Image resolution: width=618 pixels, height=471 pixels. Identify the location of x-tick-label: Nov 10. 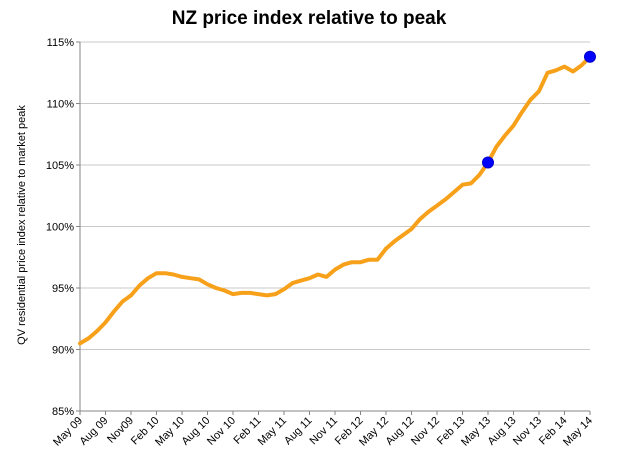
(221, 431).